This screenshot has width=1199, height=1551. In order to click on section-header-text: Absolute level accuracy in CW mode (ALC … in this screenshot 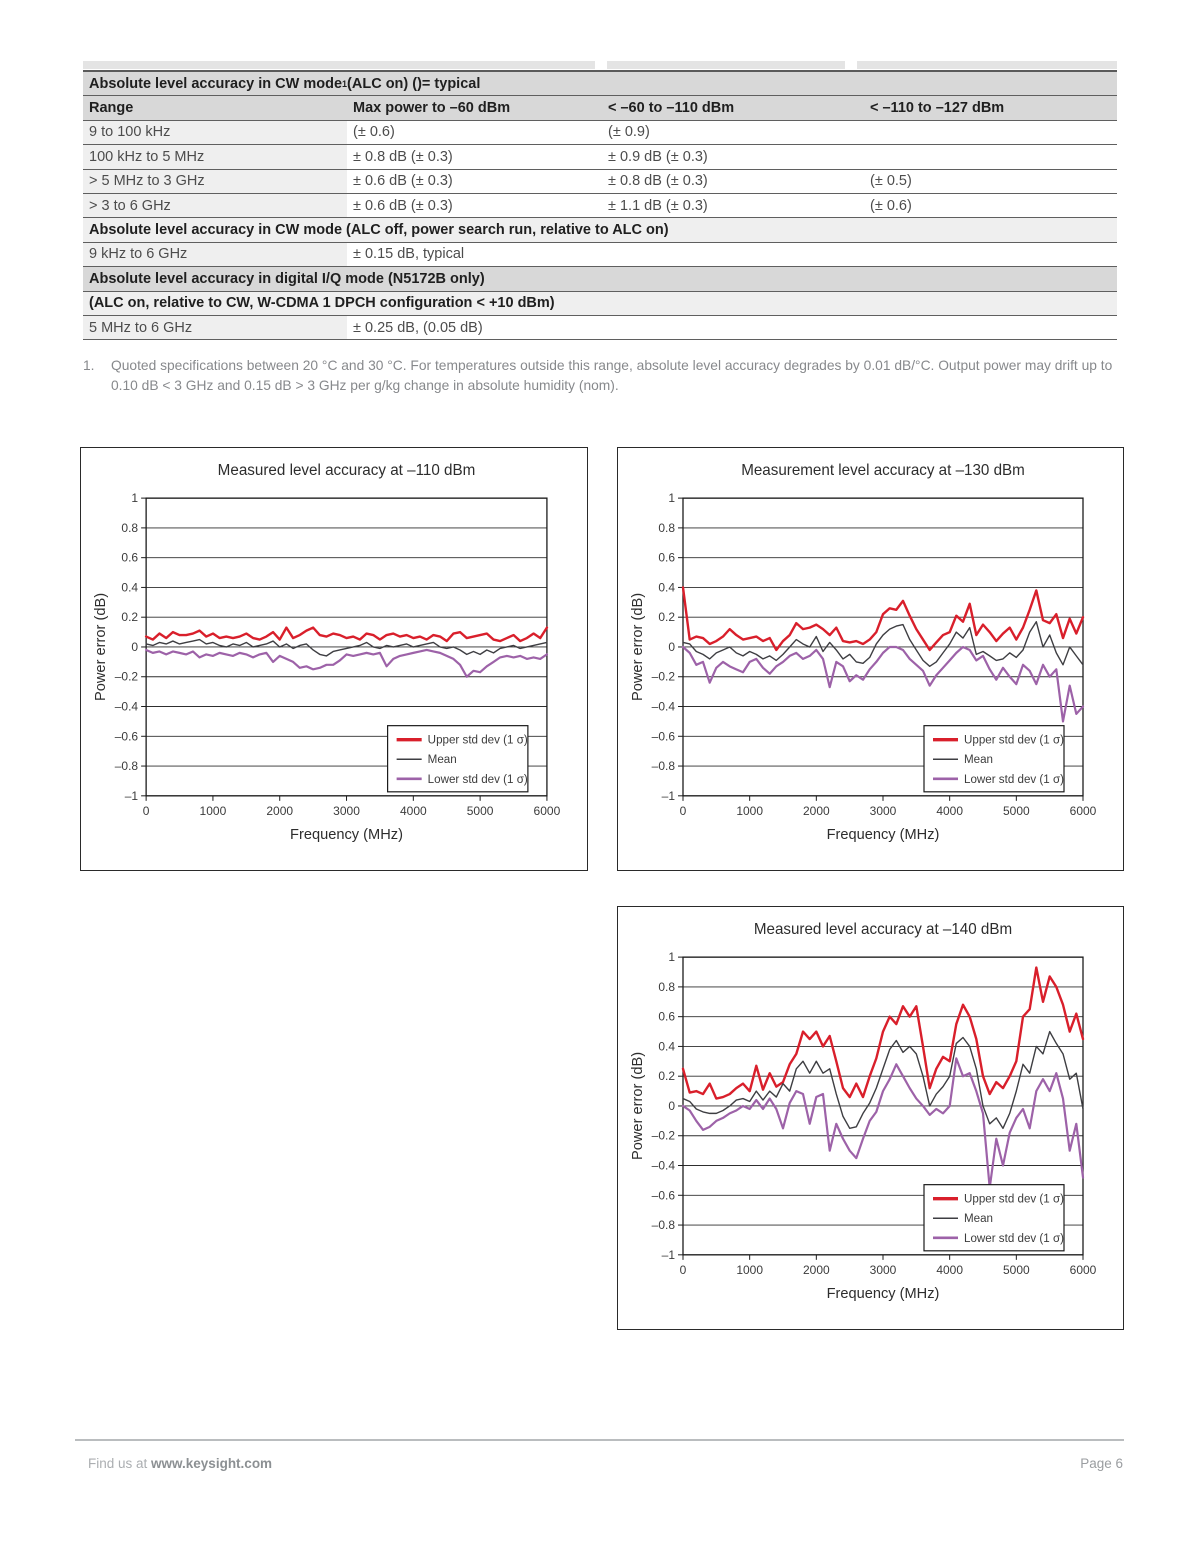, I will do `click(379, 230)`.